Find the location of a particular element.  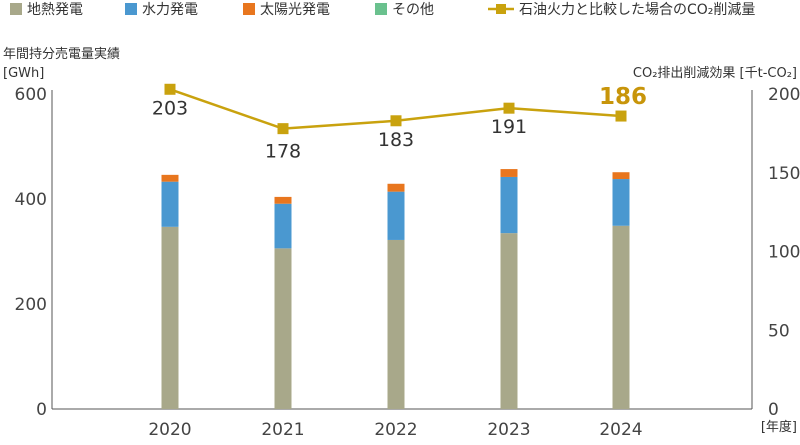

x-tick-label: 2024 is located at coordinates (620, 430).